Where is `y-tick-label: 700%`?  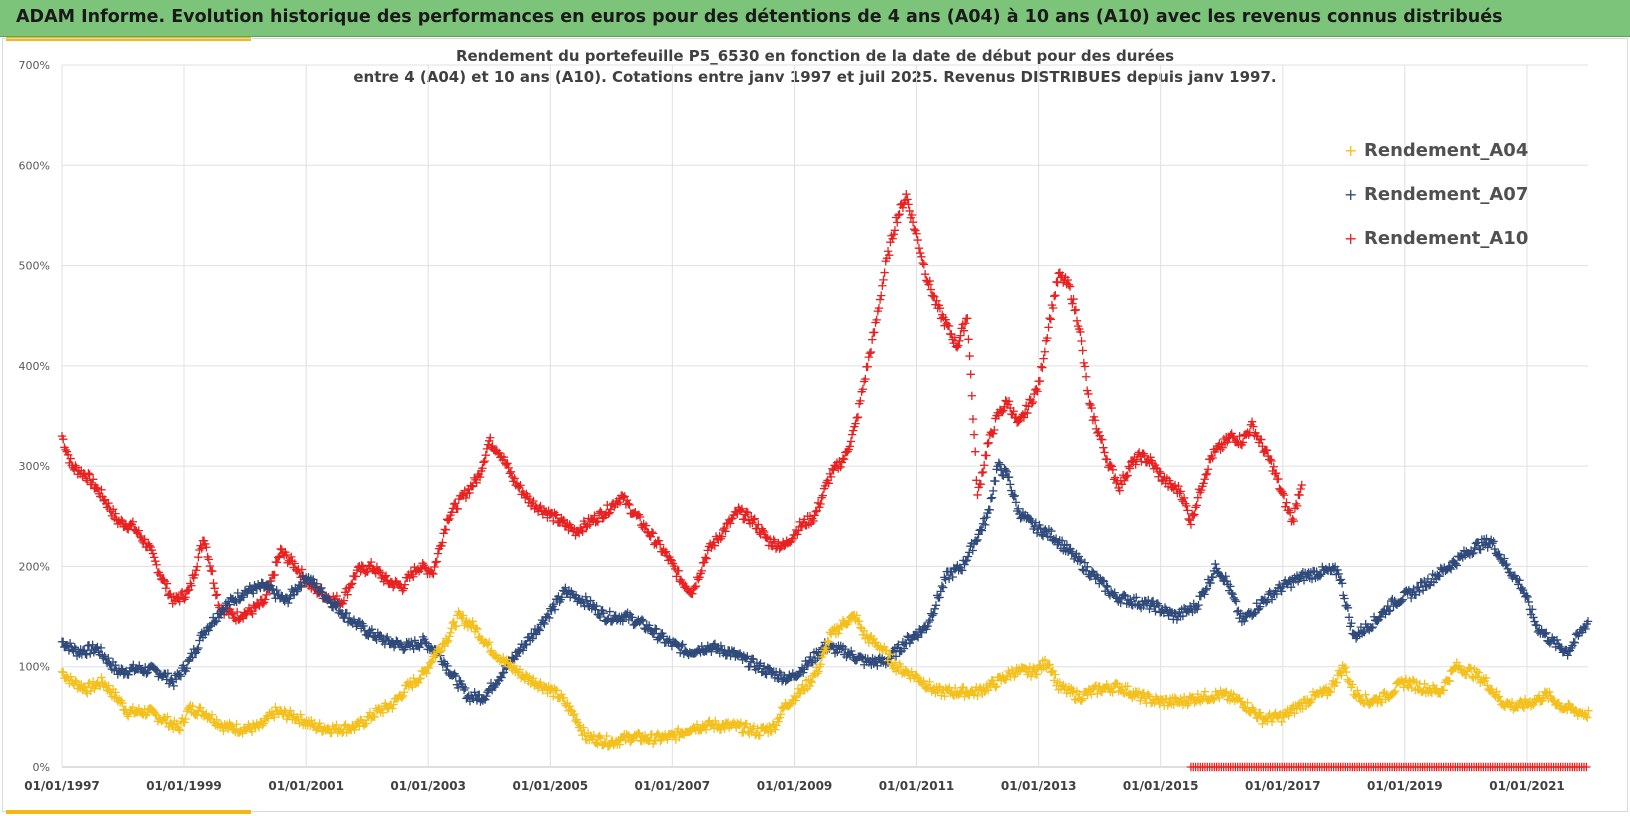 y-tick-label: 700% is located at coordinates (34, 65).